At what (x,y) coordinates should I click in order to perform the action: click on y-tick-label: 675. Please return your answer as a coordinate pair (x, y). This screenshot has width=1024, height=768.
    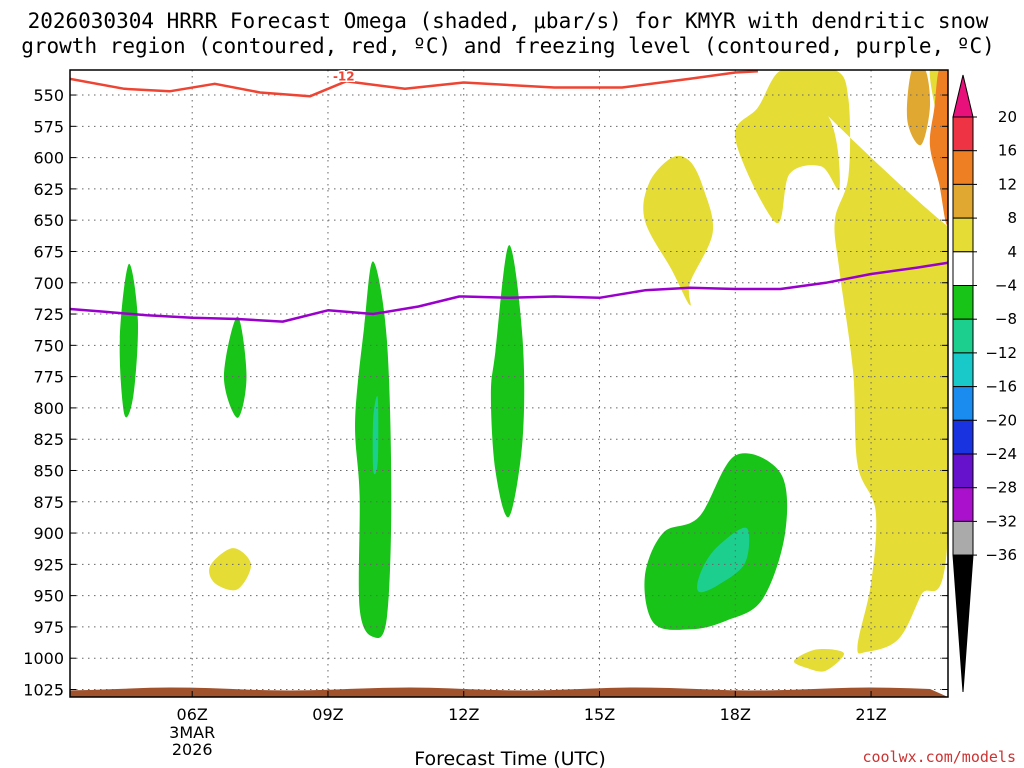
    Looking at the image, I should click on (48, 251).